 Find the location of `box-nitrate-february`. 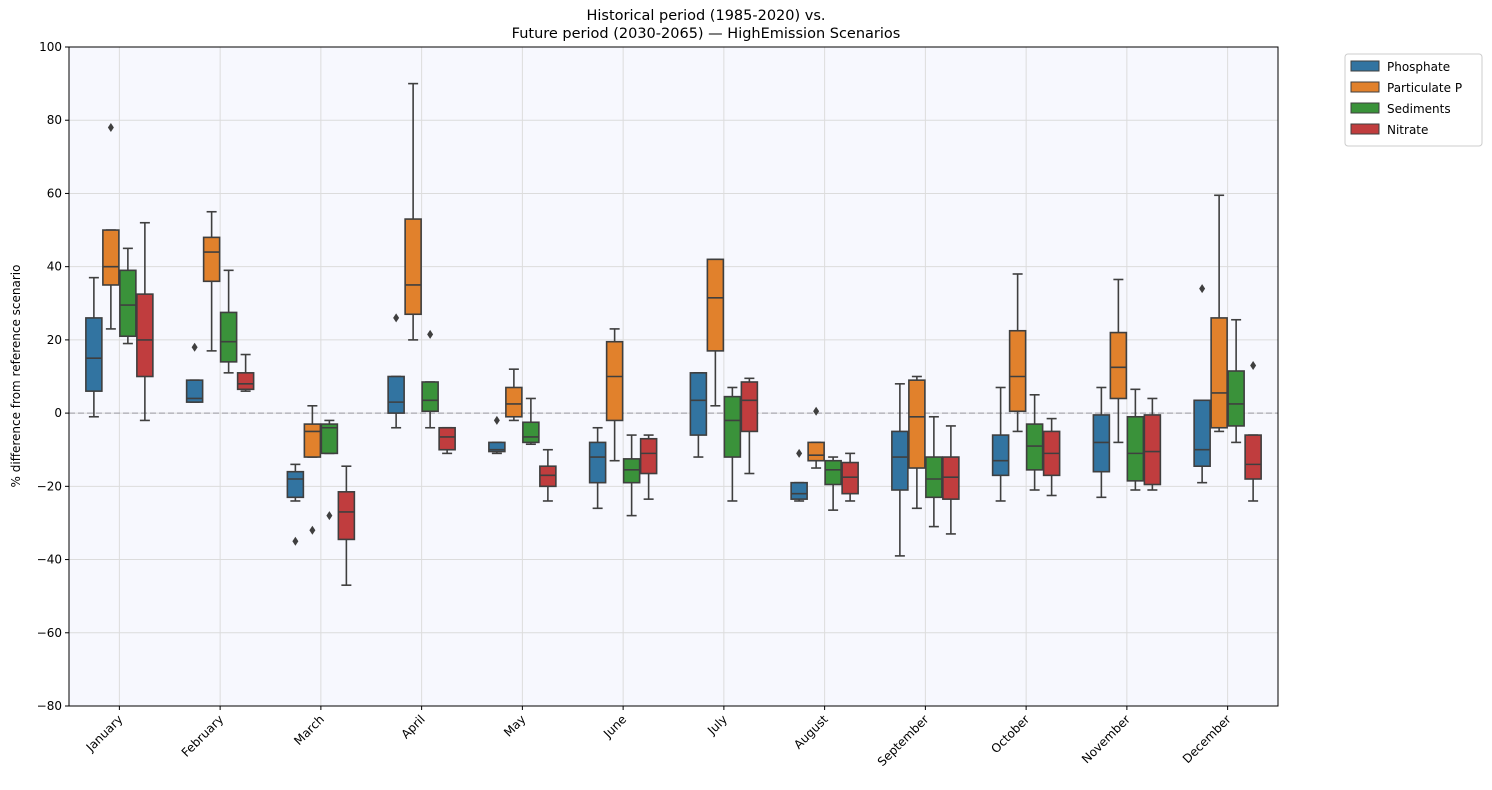

box-nitrate-february is located at coordinates (245, 372).